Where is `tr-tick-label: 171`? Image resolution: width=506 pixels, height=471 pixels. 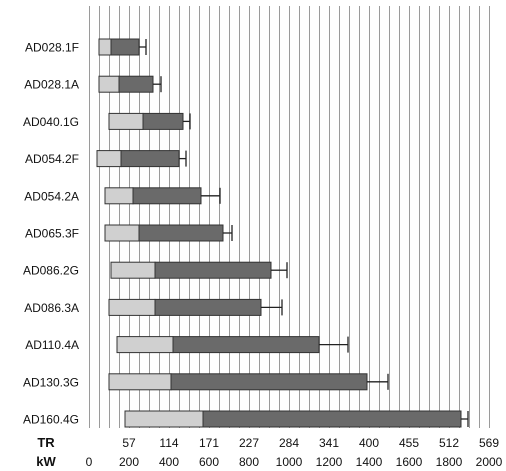 tr-tick-label: 171 is located at coordinates (209, 443).